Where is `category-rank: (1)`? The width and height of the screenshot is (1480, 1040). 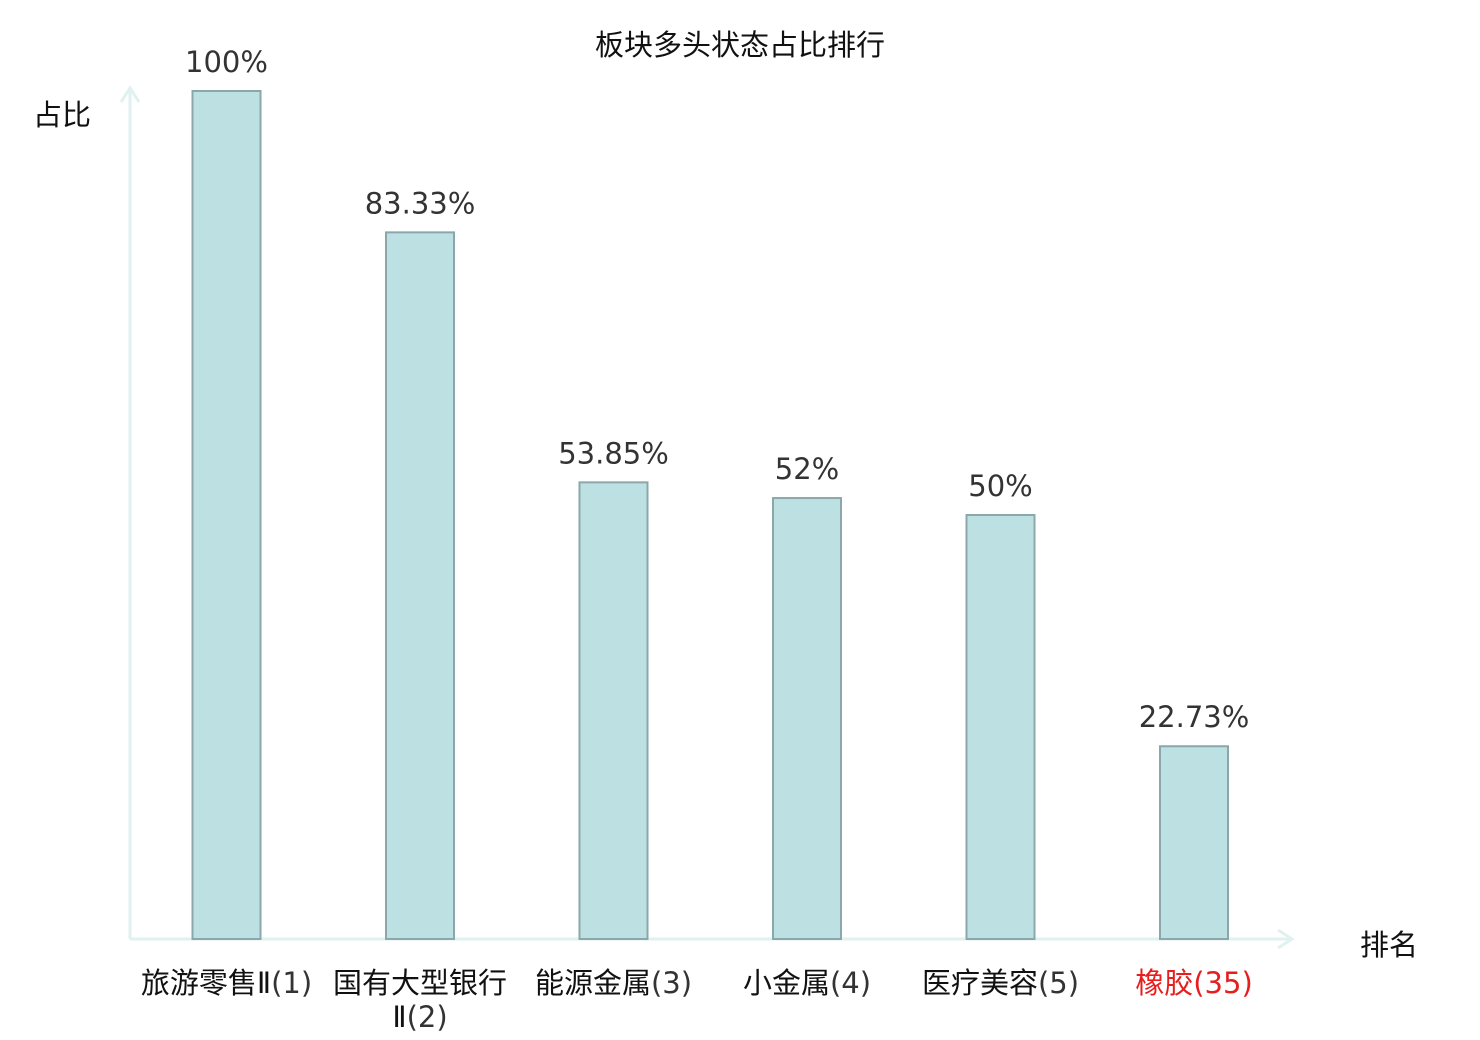 category-rank: (1) is located at coordinates (292, 983).